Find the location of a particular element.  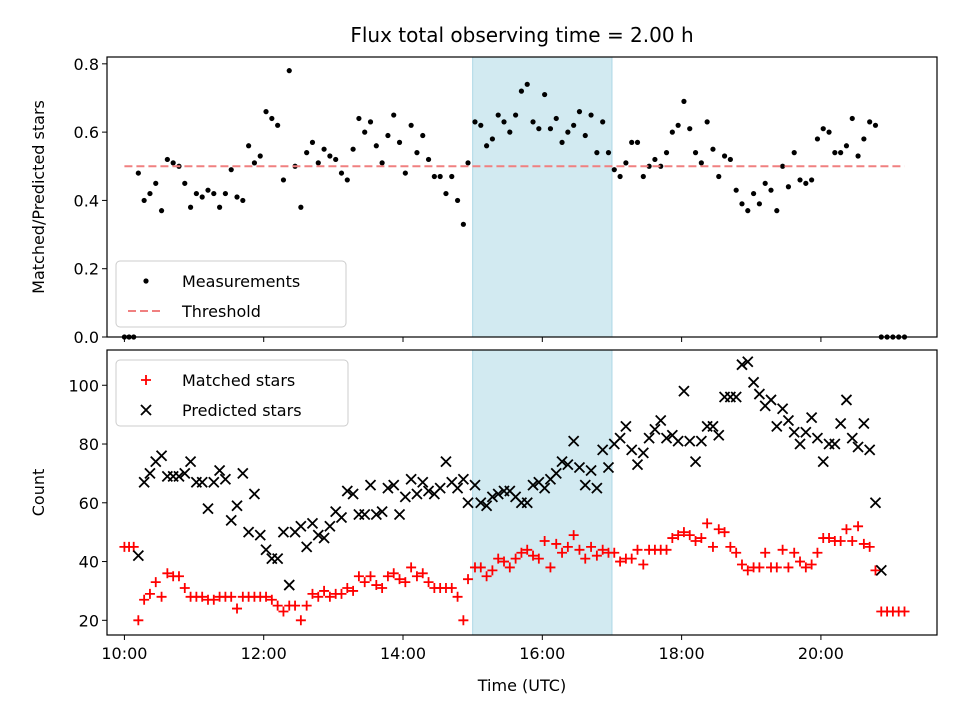

y-tick-label: 0.8 is located at coordinates (86, 64).